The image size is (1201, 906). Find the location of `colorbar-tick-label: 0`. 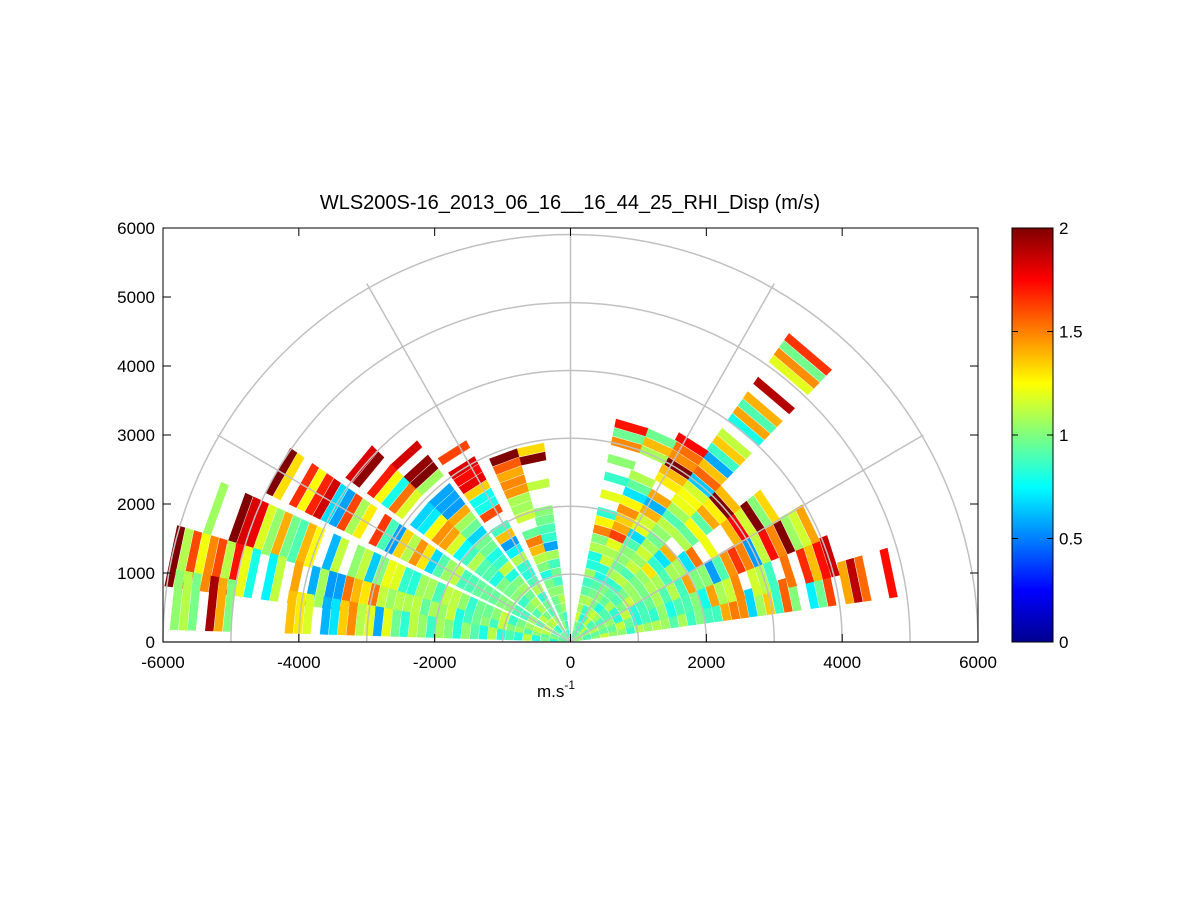

colorbar-tick-label: 0 is located at coordinates (1063, 642).